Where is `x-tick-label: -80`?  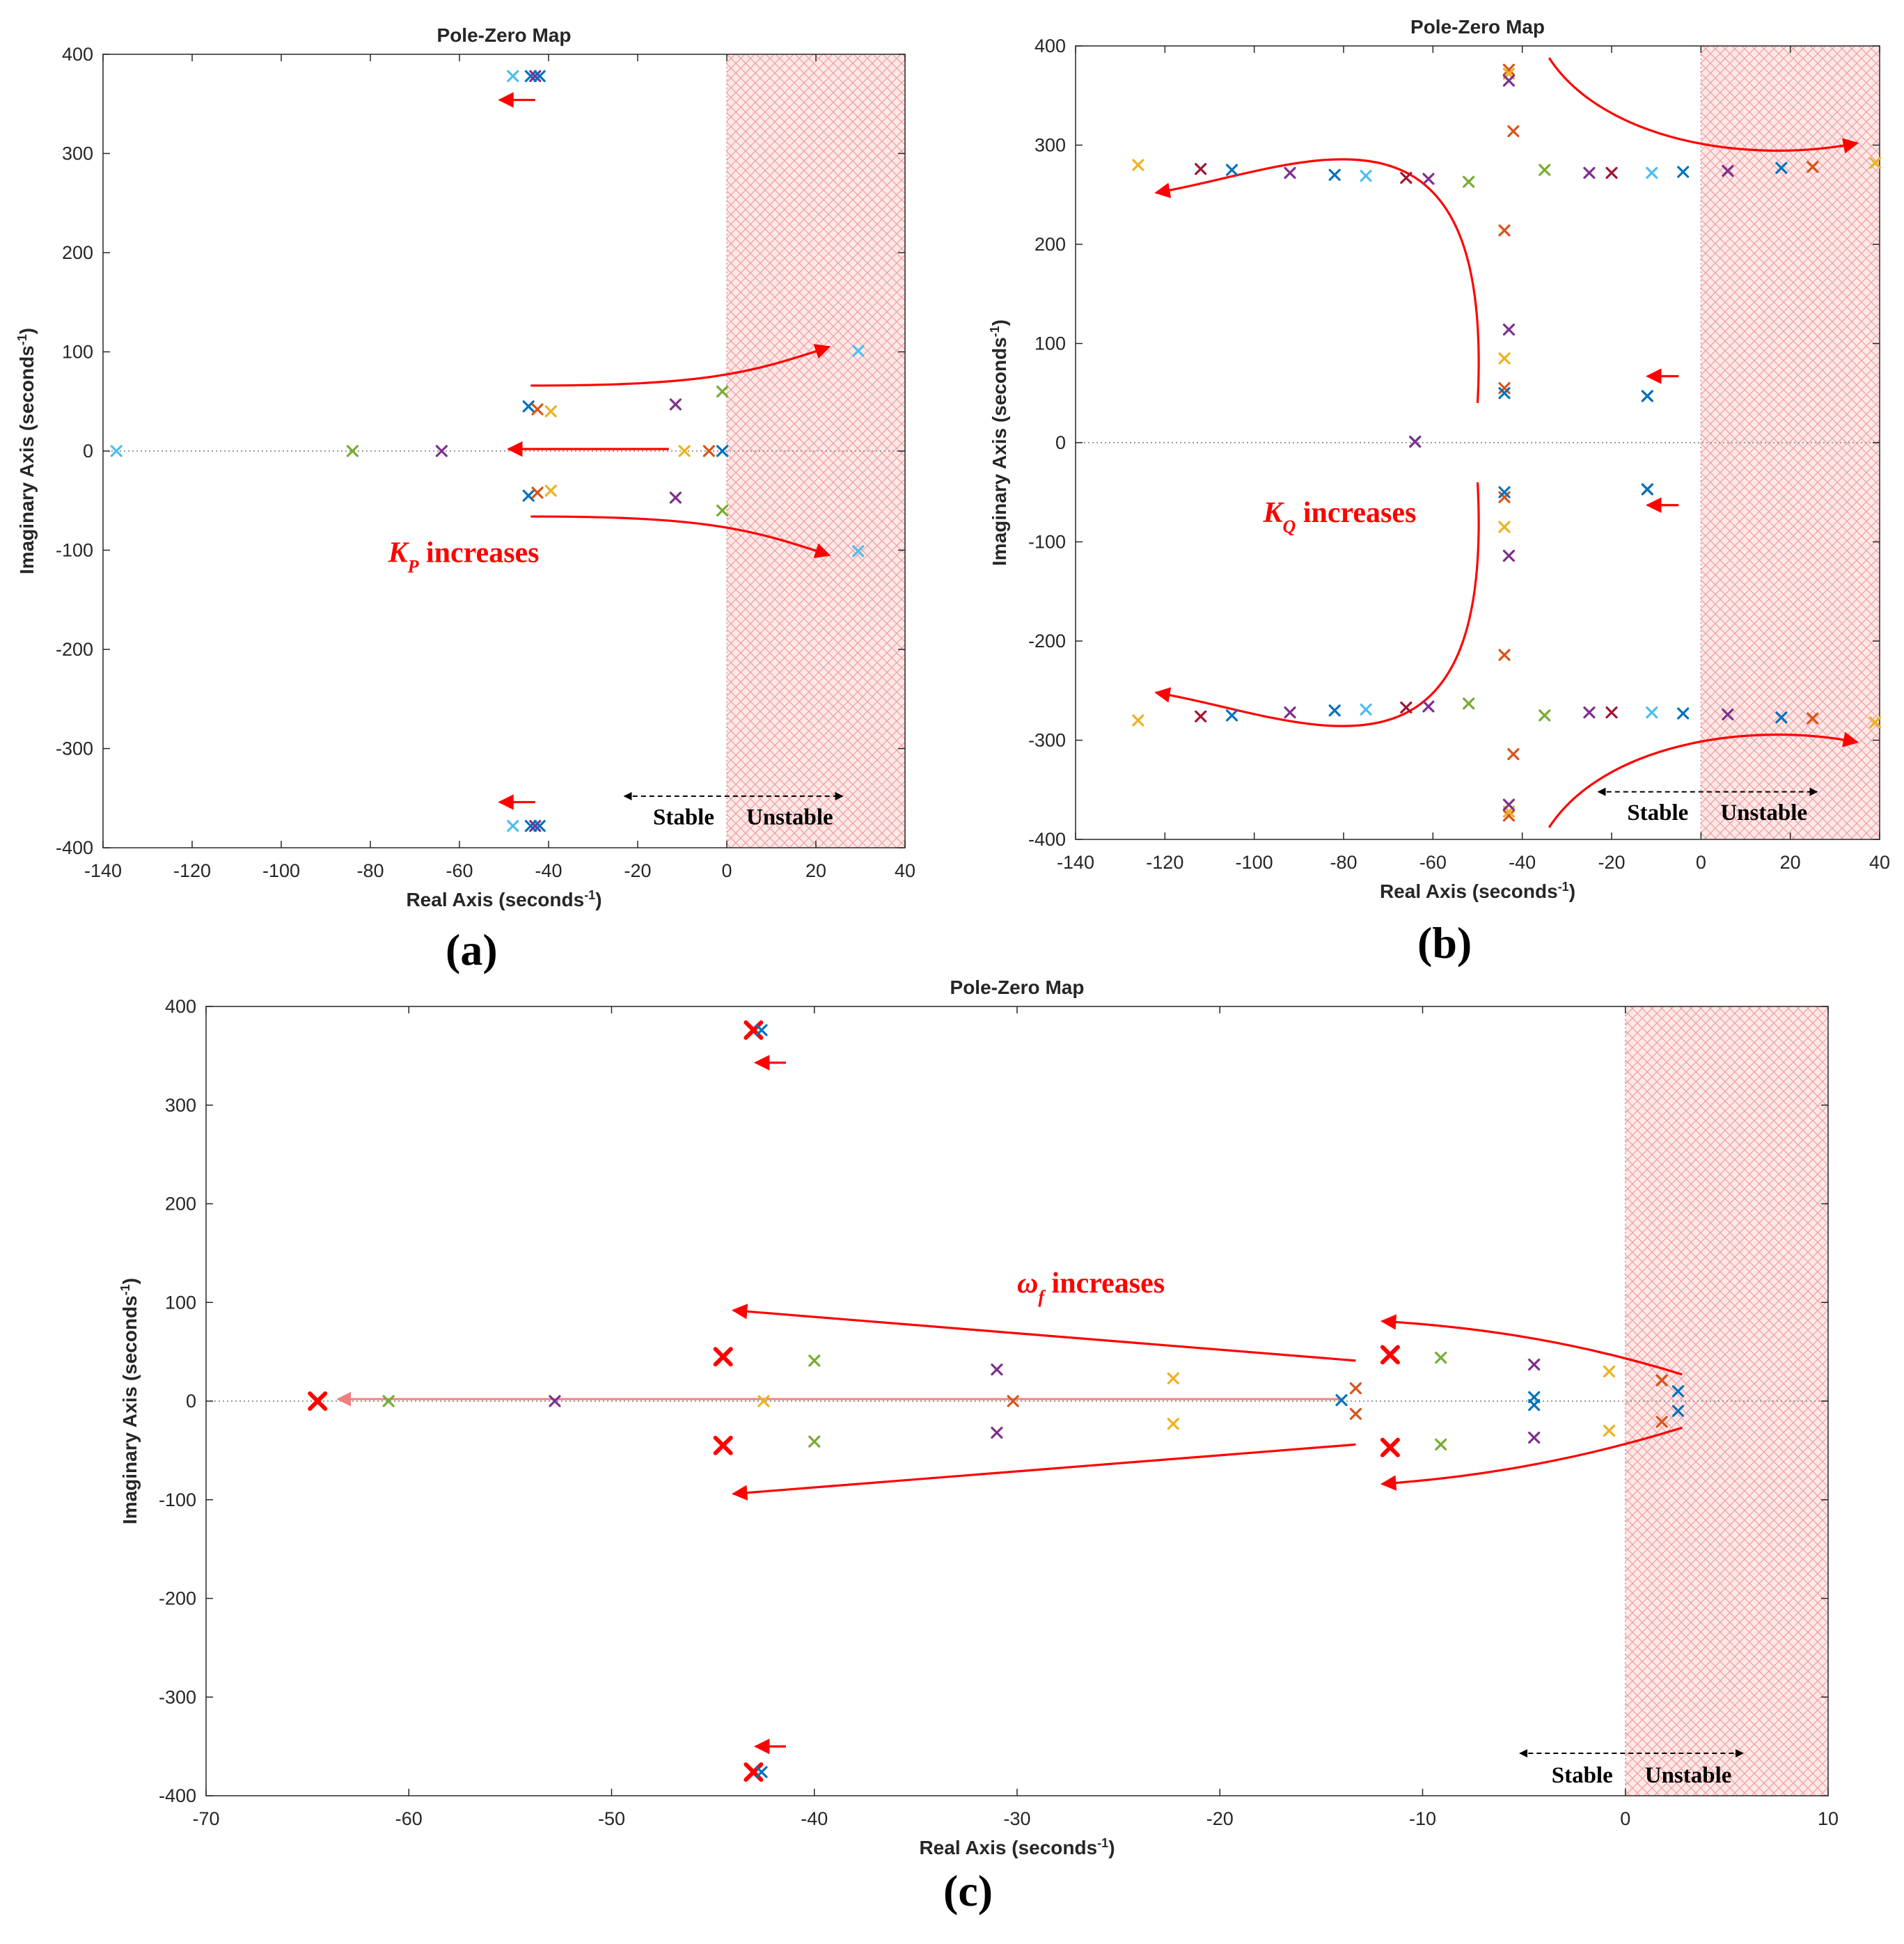 x-tick-label: -80 is located at coordinates (1343, 863).